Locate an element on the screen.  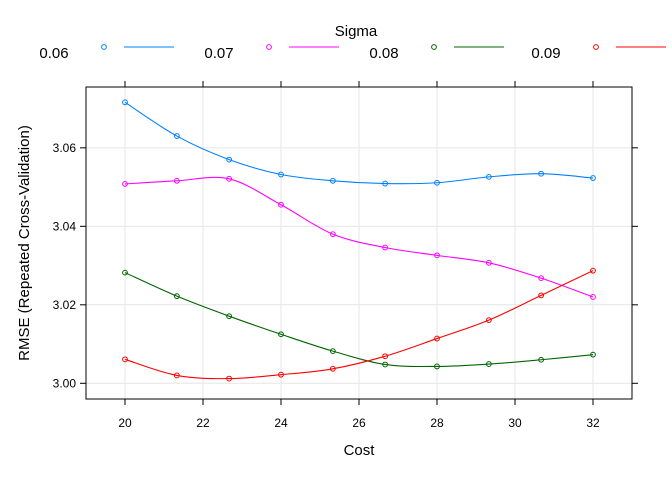
x-tick-label: 28 is located at coordinates (437, 423).